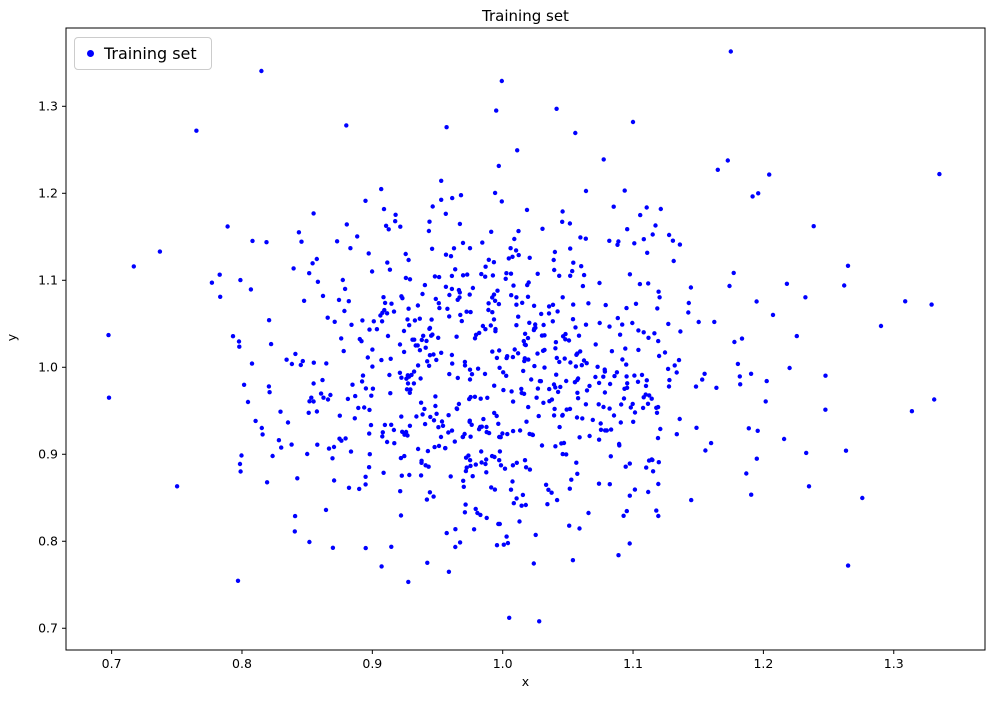  What do you see at coordinates (143, 53) in the screenshot?
I see `legend: Training set` at bounding box center [143, 53].